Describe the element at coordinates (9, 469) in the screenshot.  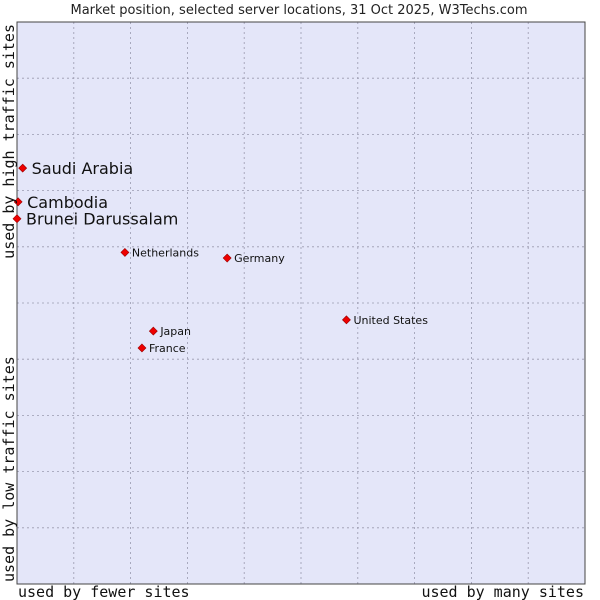
I see `y-axis-label-bottom: used by low traffic sites` at that location.